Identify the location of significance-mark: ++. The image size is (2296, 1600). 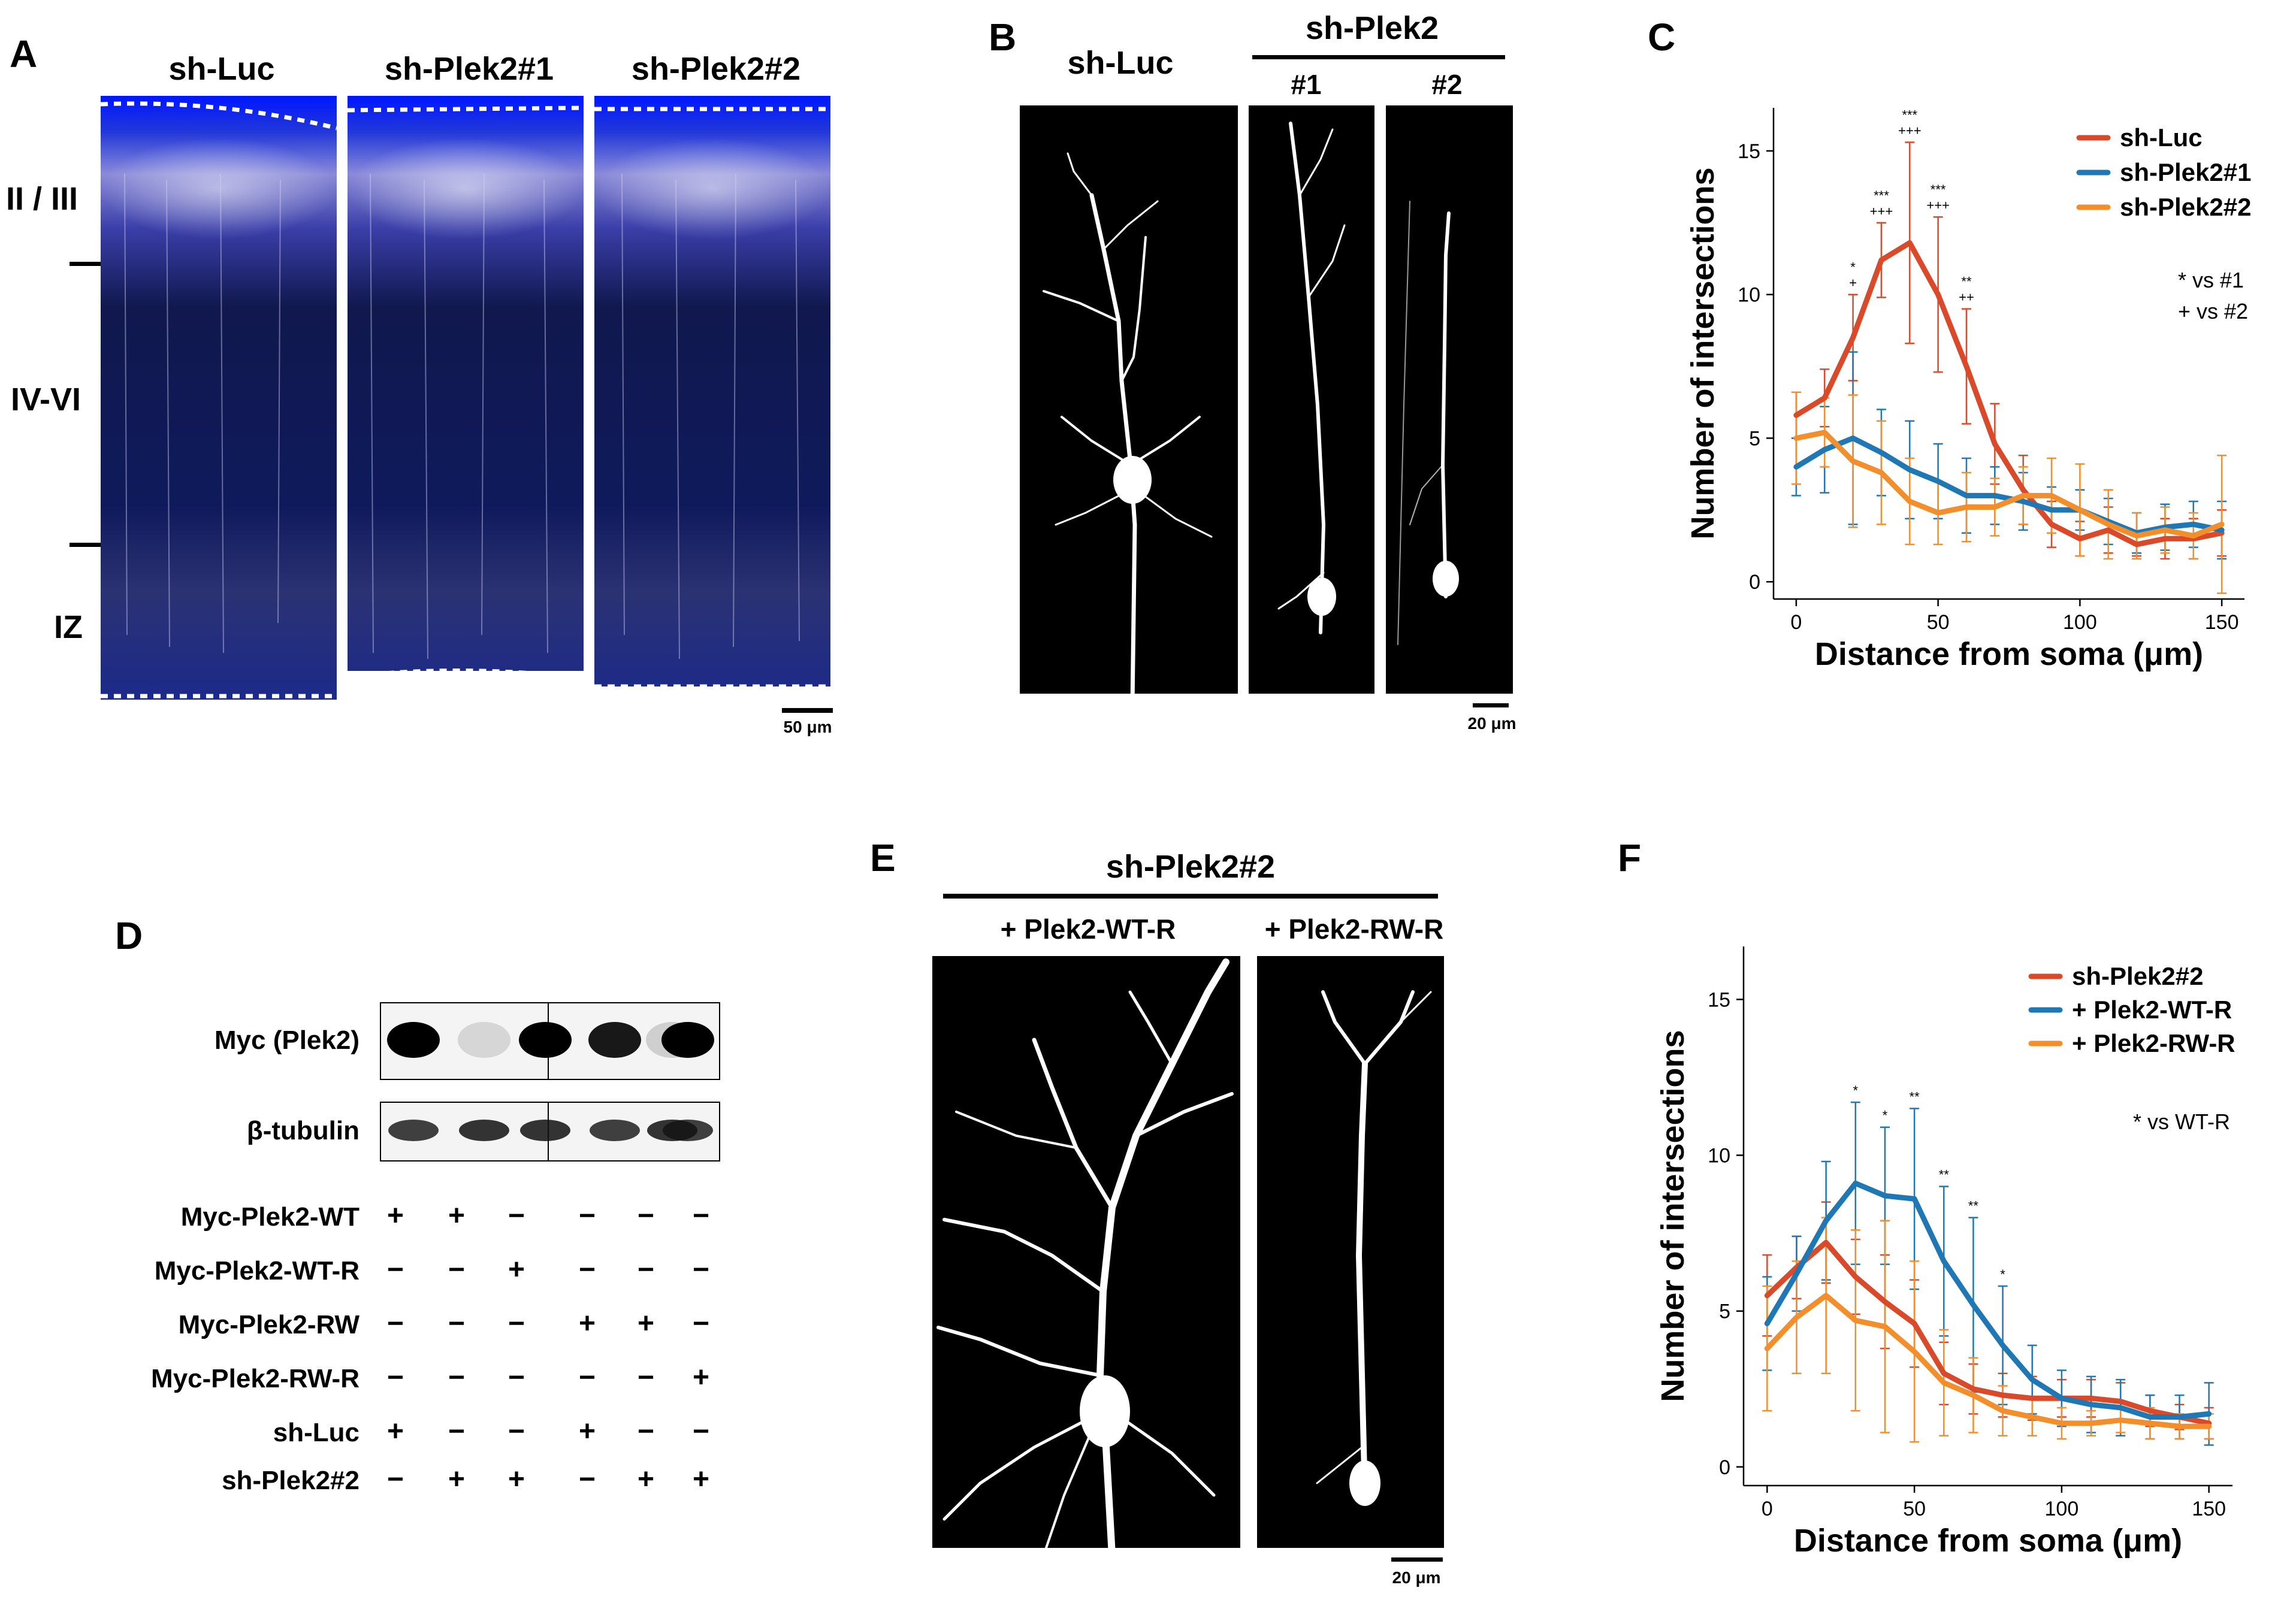
(1966, 297).